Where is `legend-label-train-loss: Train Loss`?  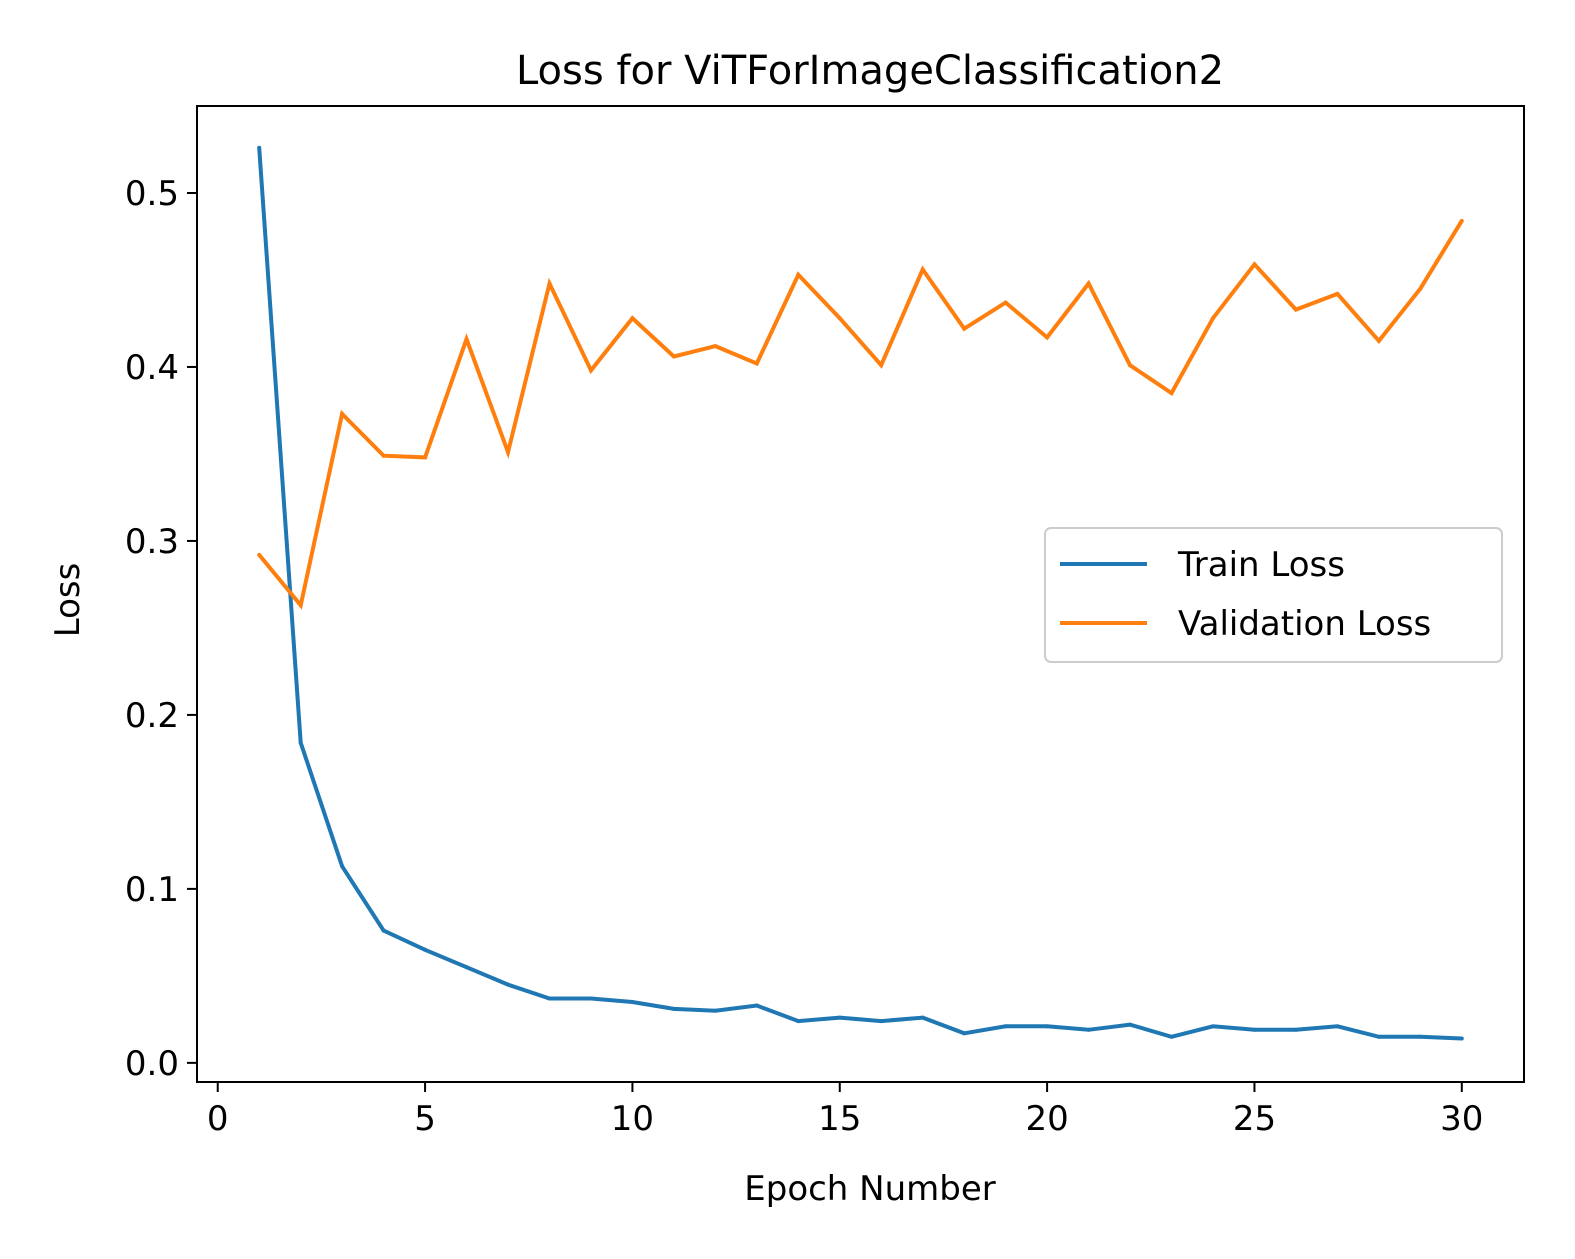 legend-label-train-loss: Train Loss is located at coordinates (1261, 565).